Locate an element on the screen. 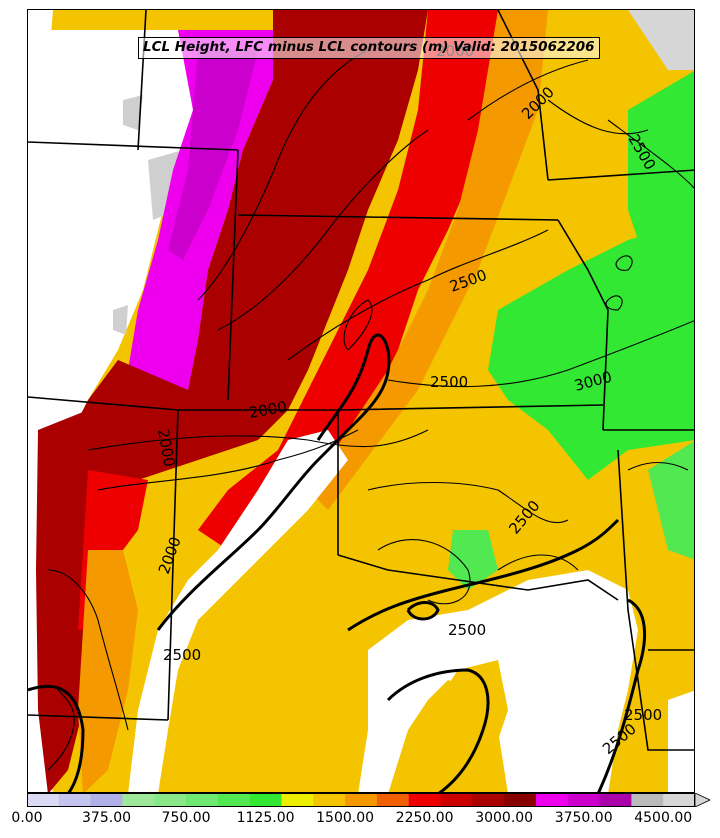 The image size is (720, 838). colorbar-tick-label: 3000.00 is located at coordinates (504, 818).